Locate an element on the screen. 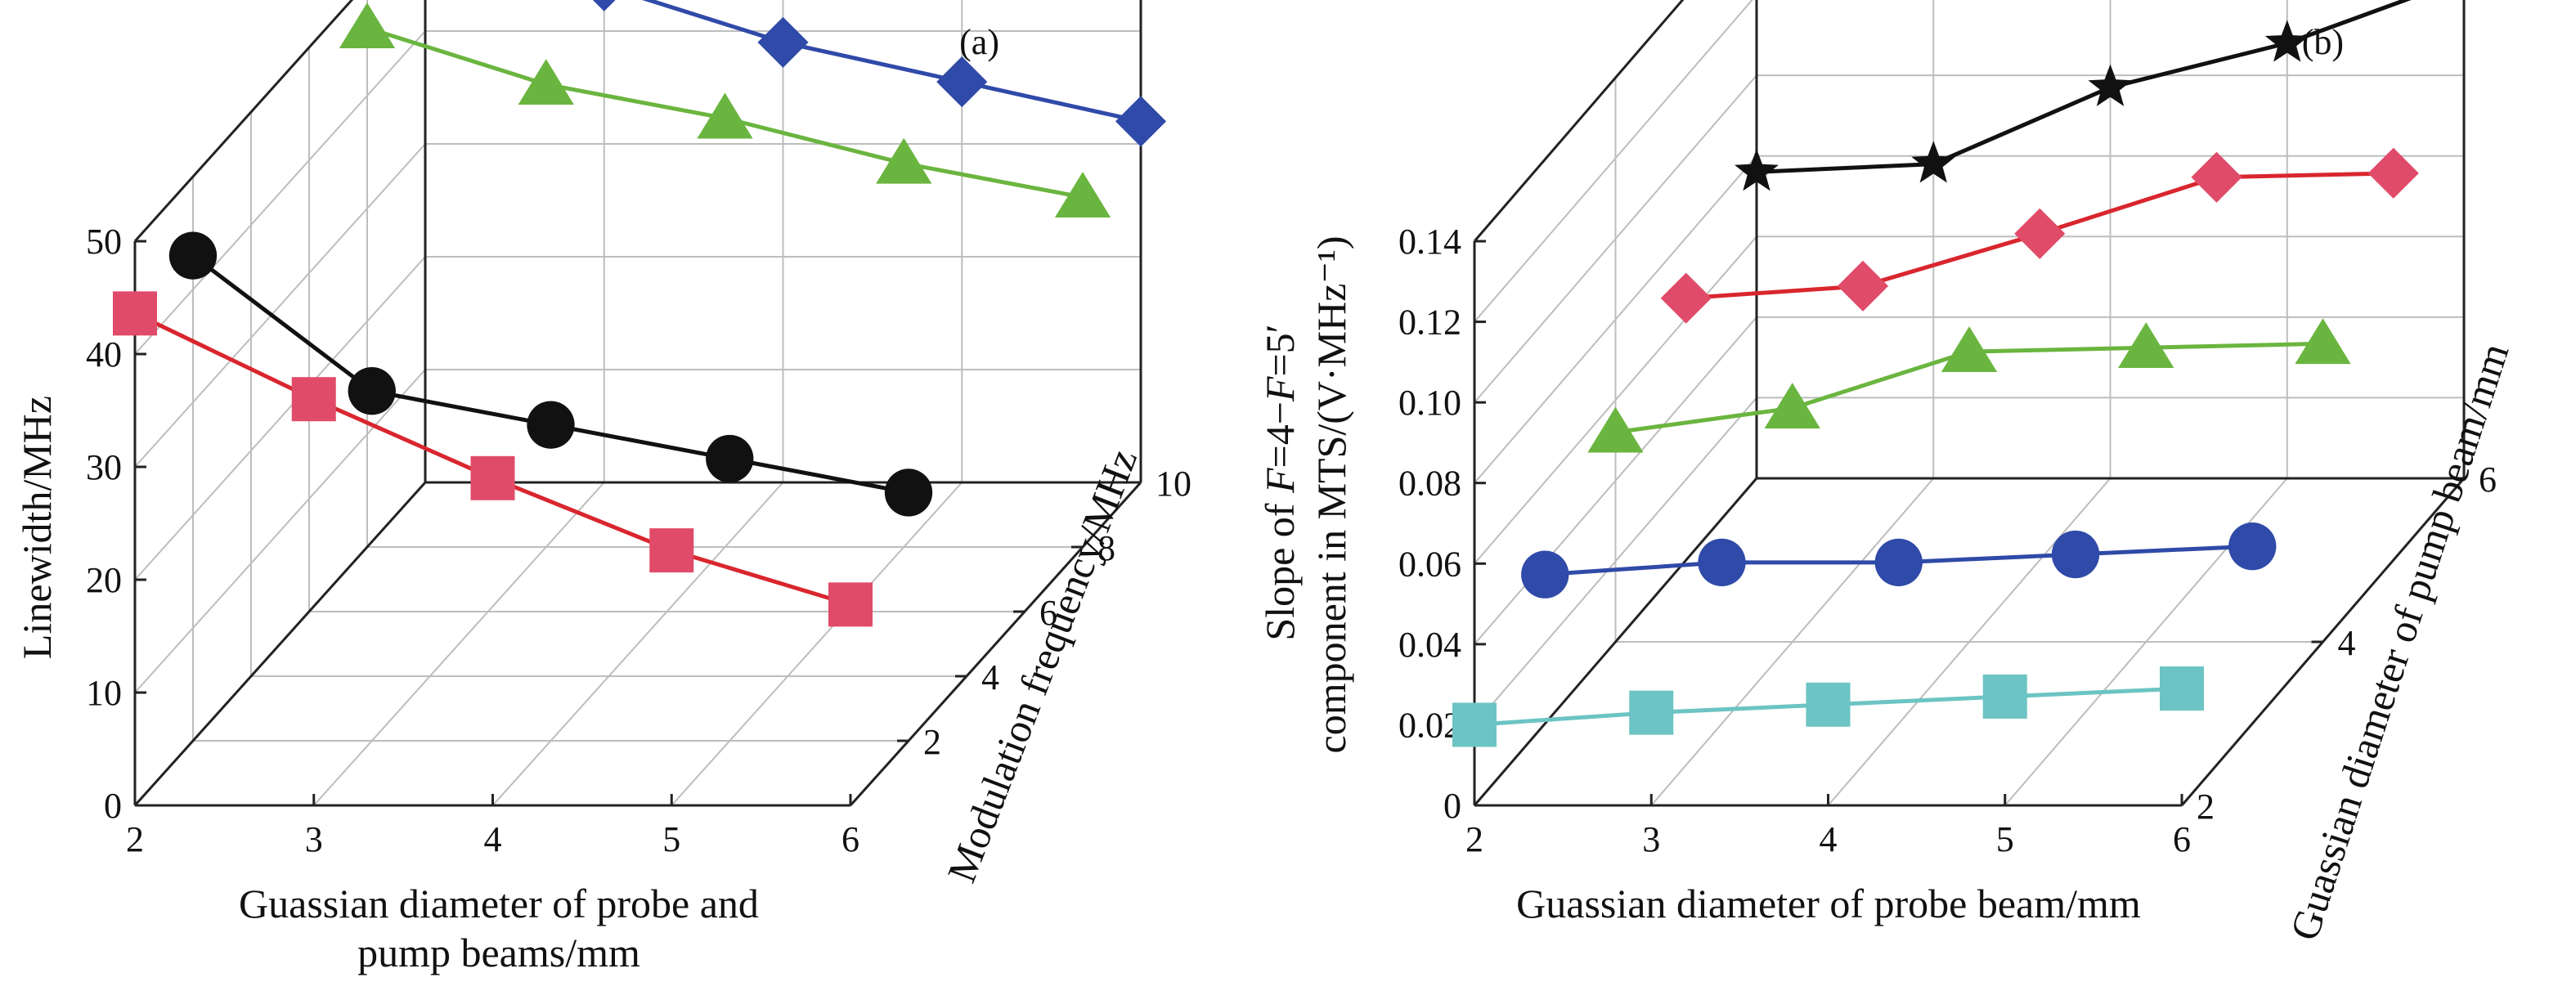 This screenshot has width=2576, height=991. chart-b-panel-label: (b) is located at coordinates (2323, 42).